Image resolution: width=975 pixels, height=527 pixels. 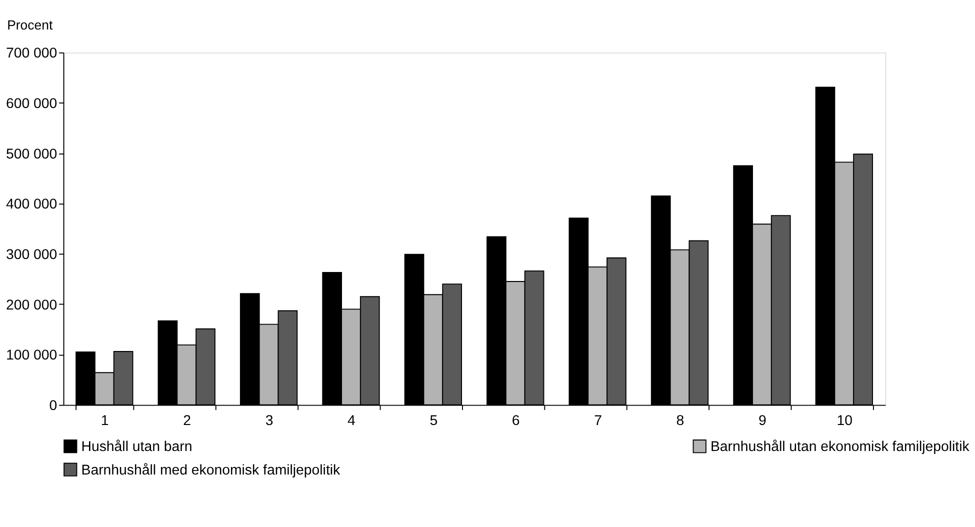 What do you see at coordinates (762, 421) in the screenshot?
I see `x-tick-label: 9` at bounding box center [762, 421].